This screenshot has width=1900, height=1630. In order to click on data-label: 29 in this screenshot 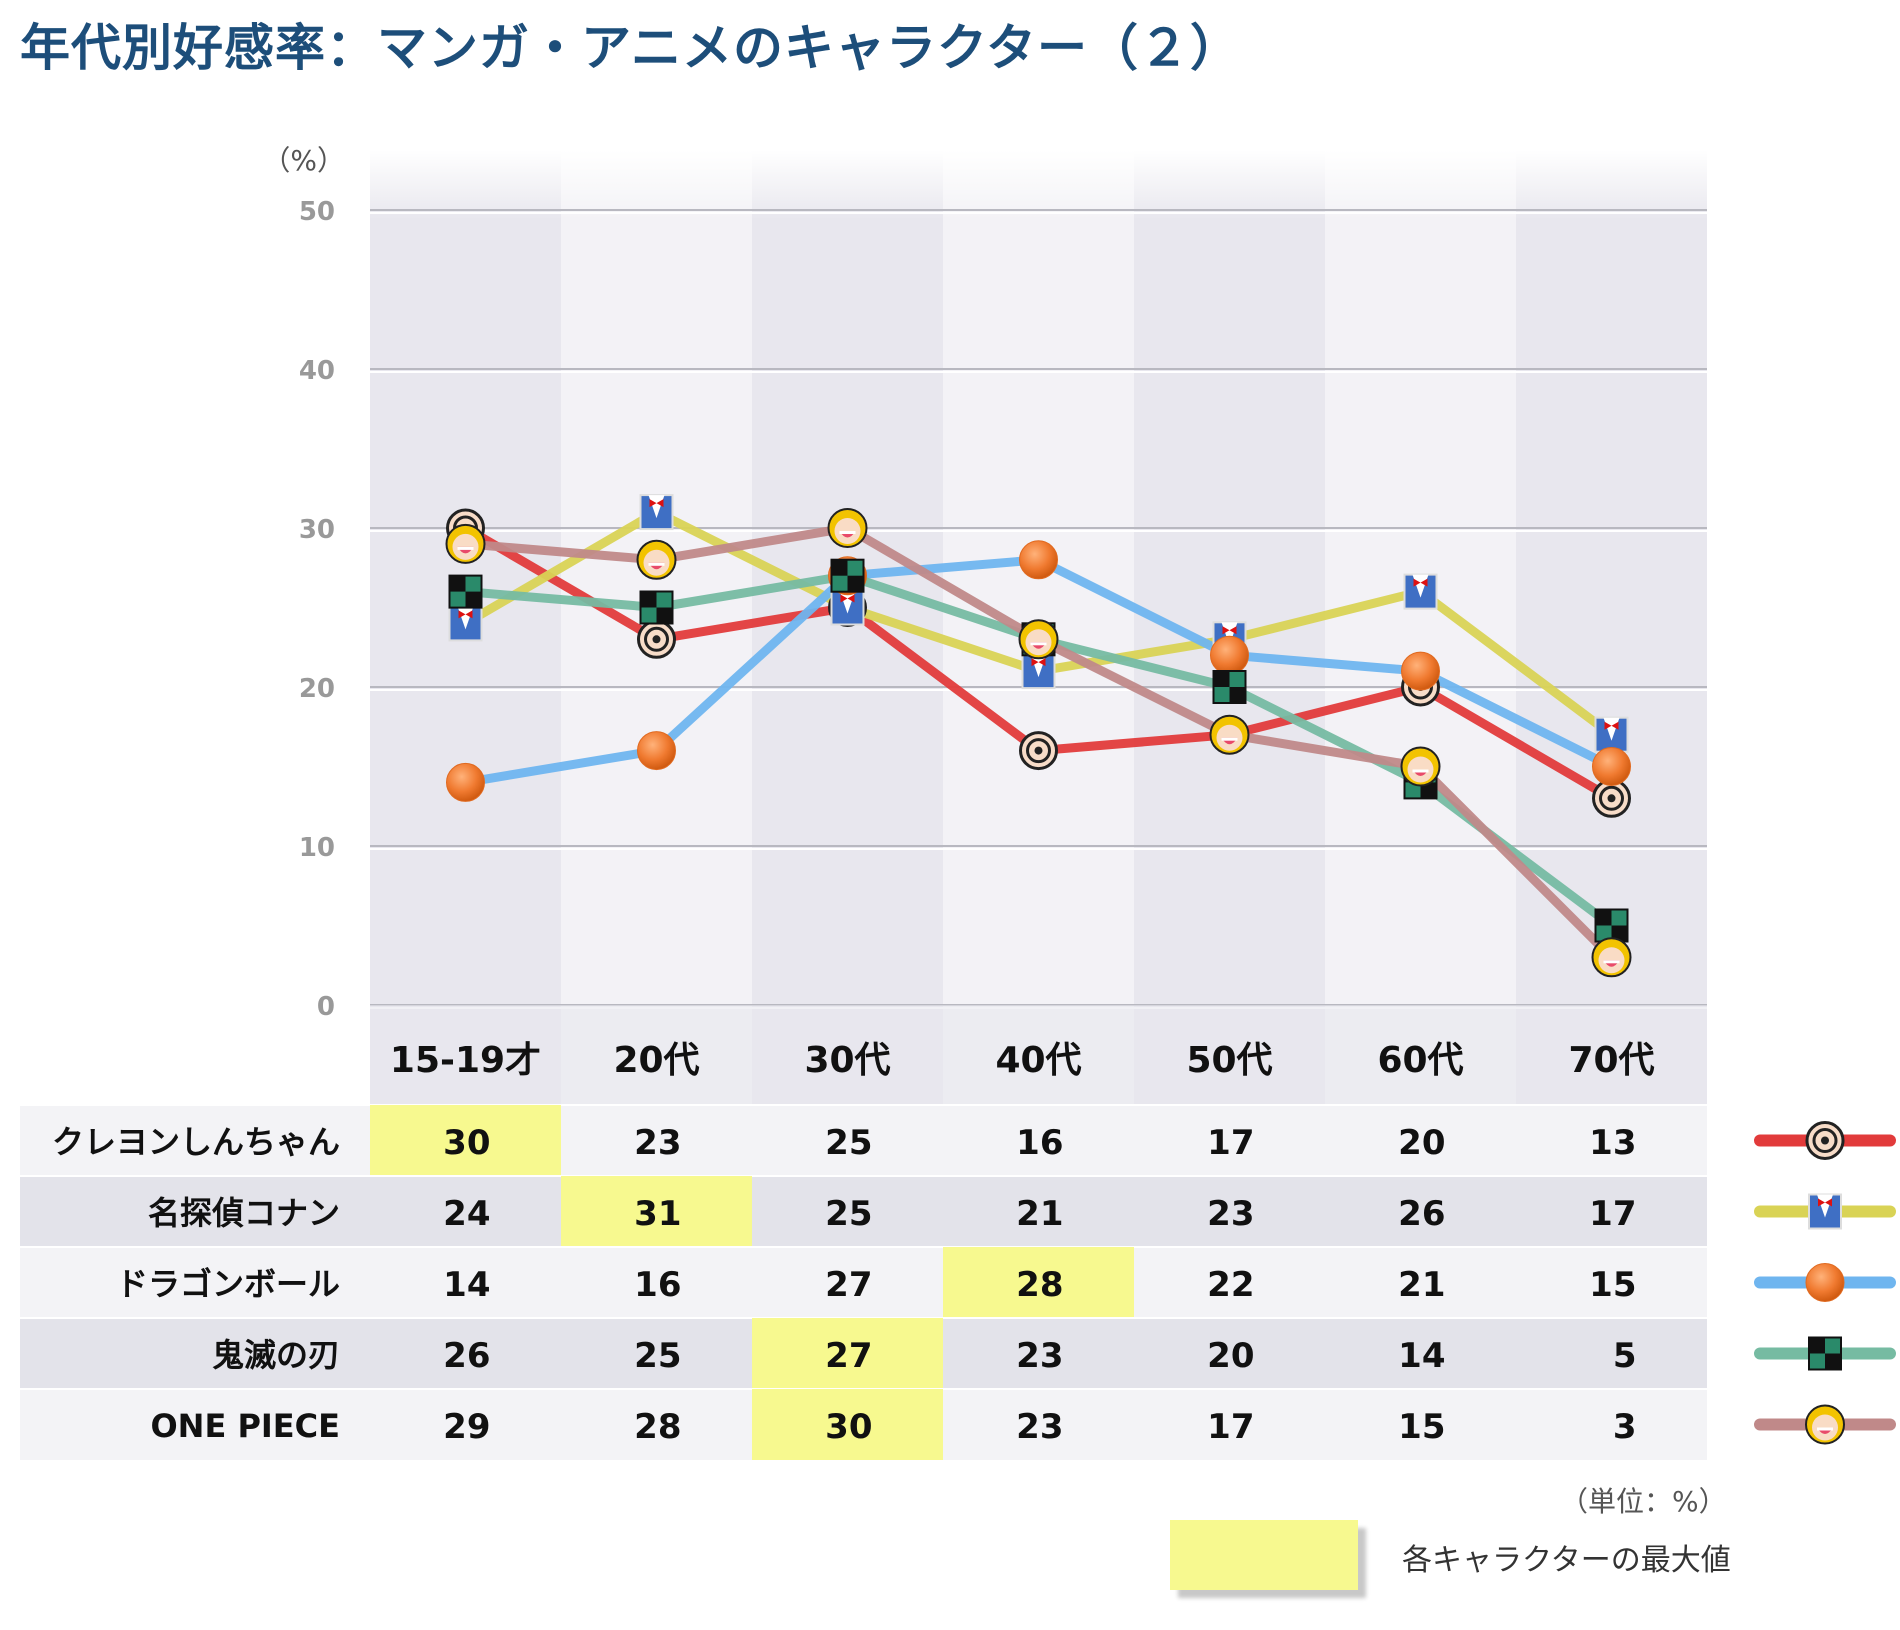, I will do `click(466, 1427)`.